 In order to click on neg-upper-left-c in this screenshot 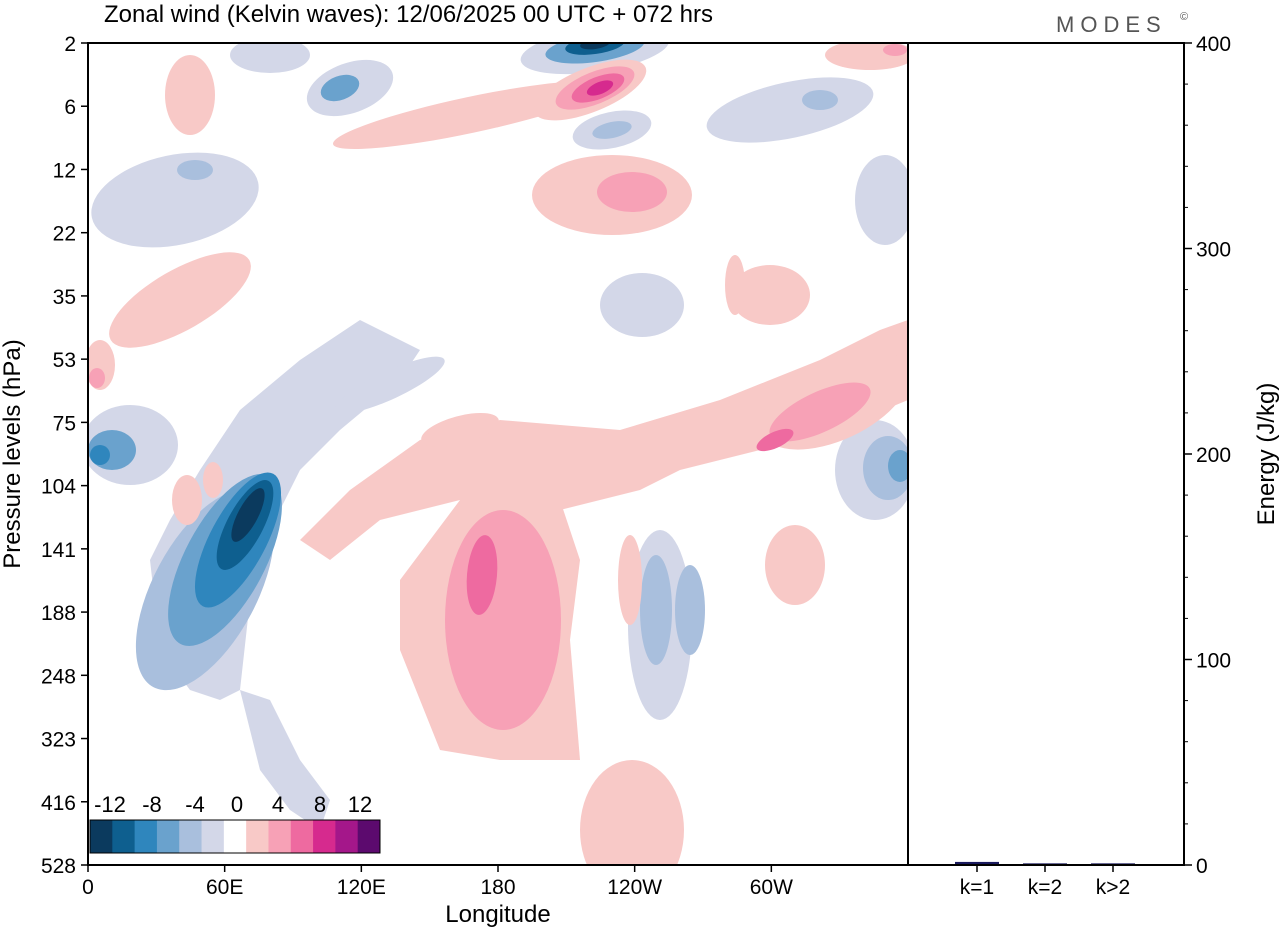, I will do `click(100, 455)`.